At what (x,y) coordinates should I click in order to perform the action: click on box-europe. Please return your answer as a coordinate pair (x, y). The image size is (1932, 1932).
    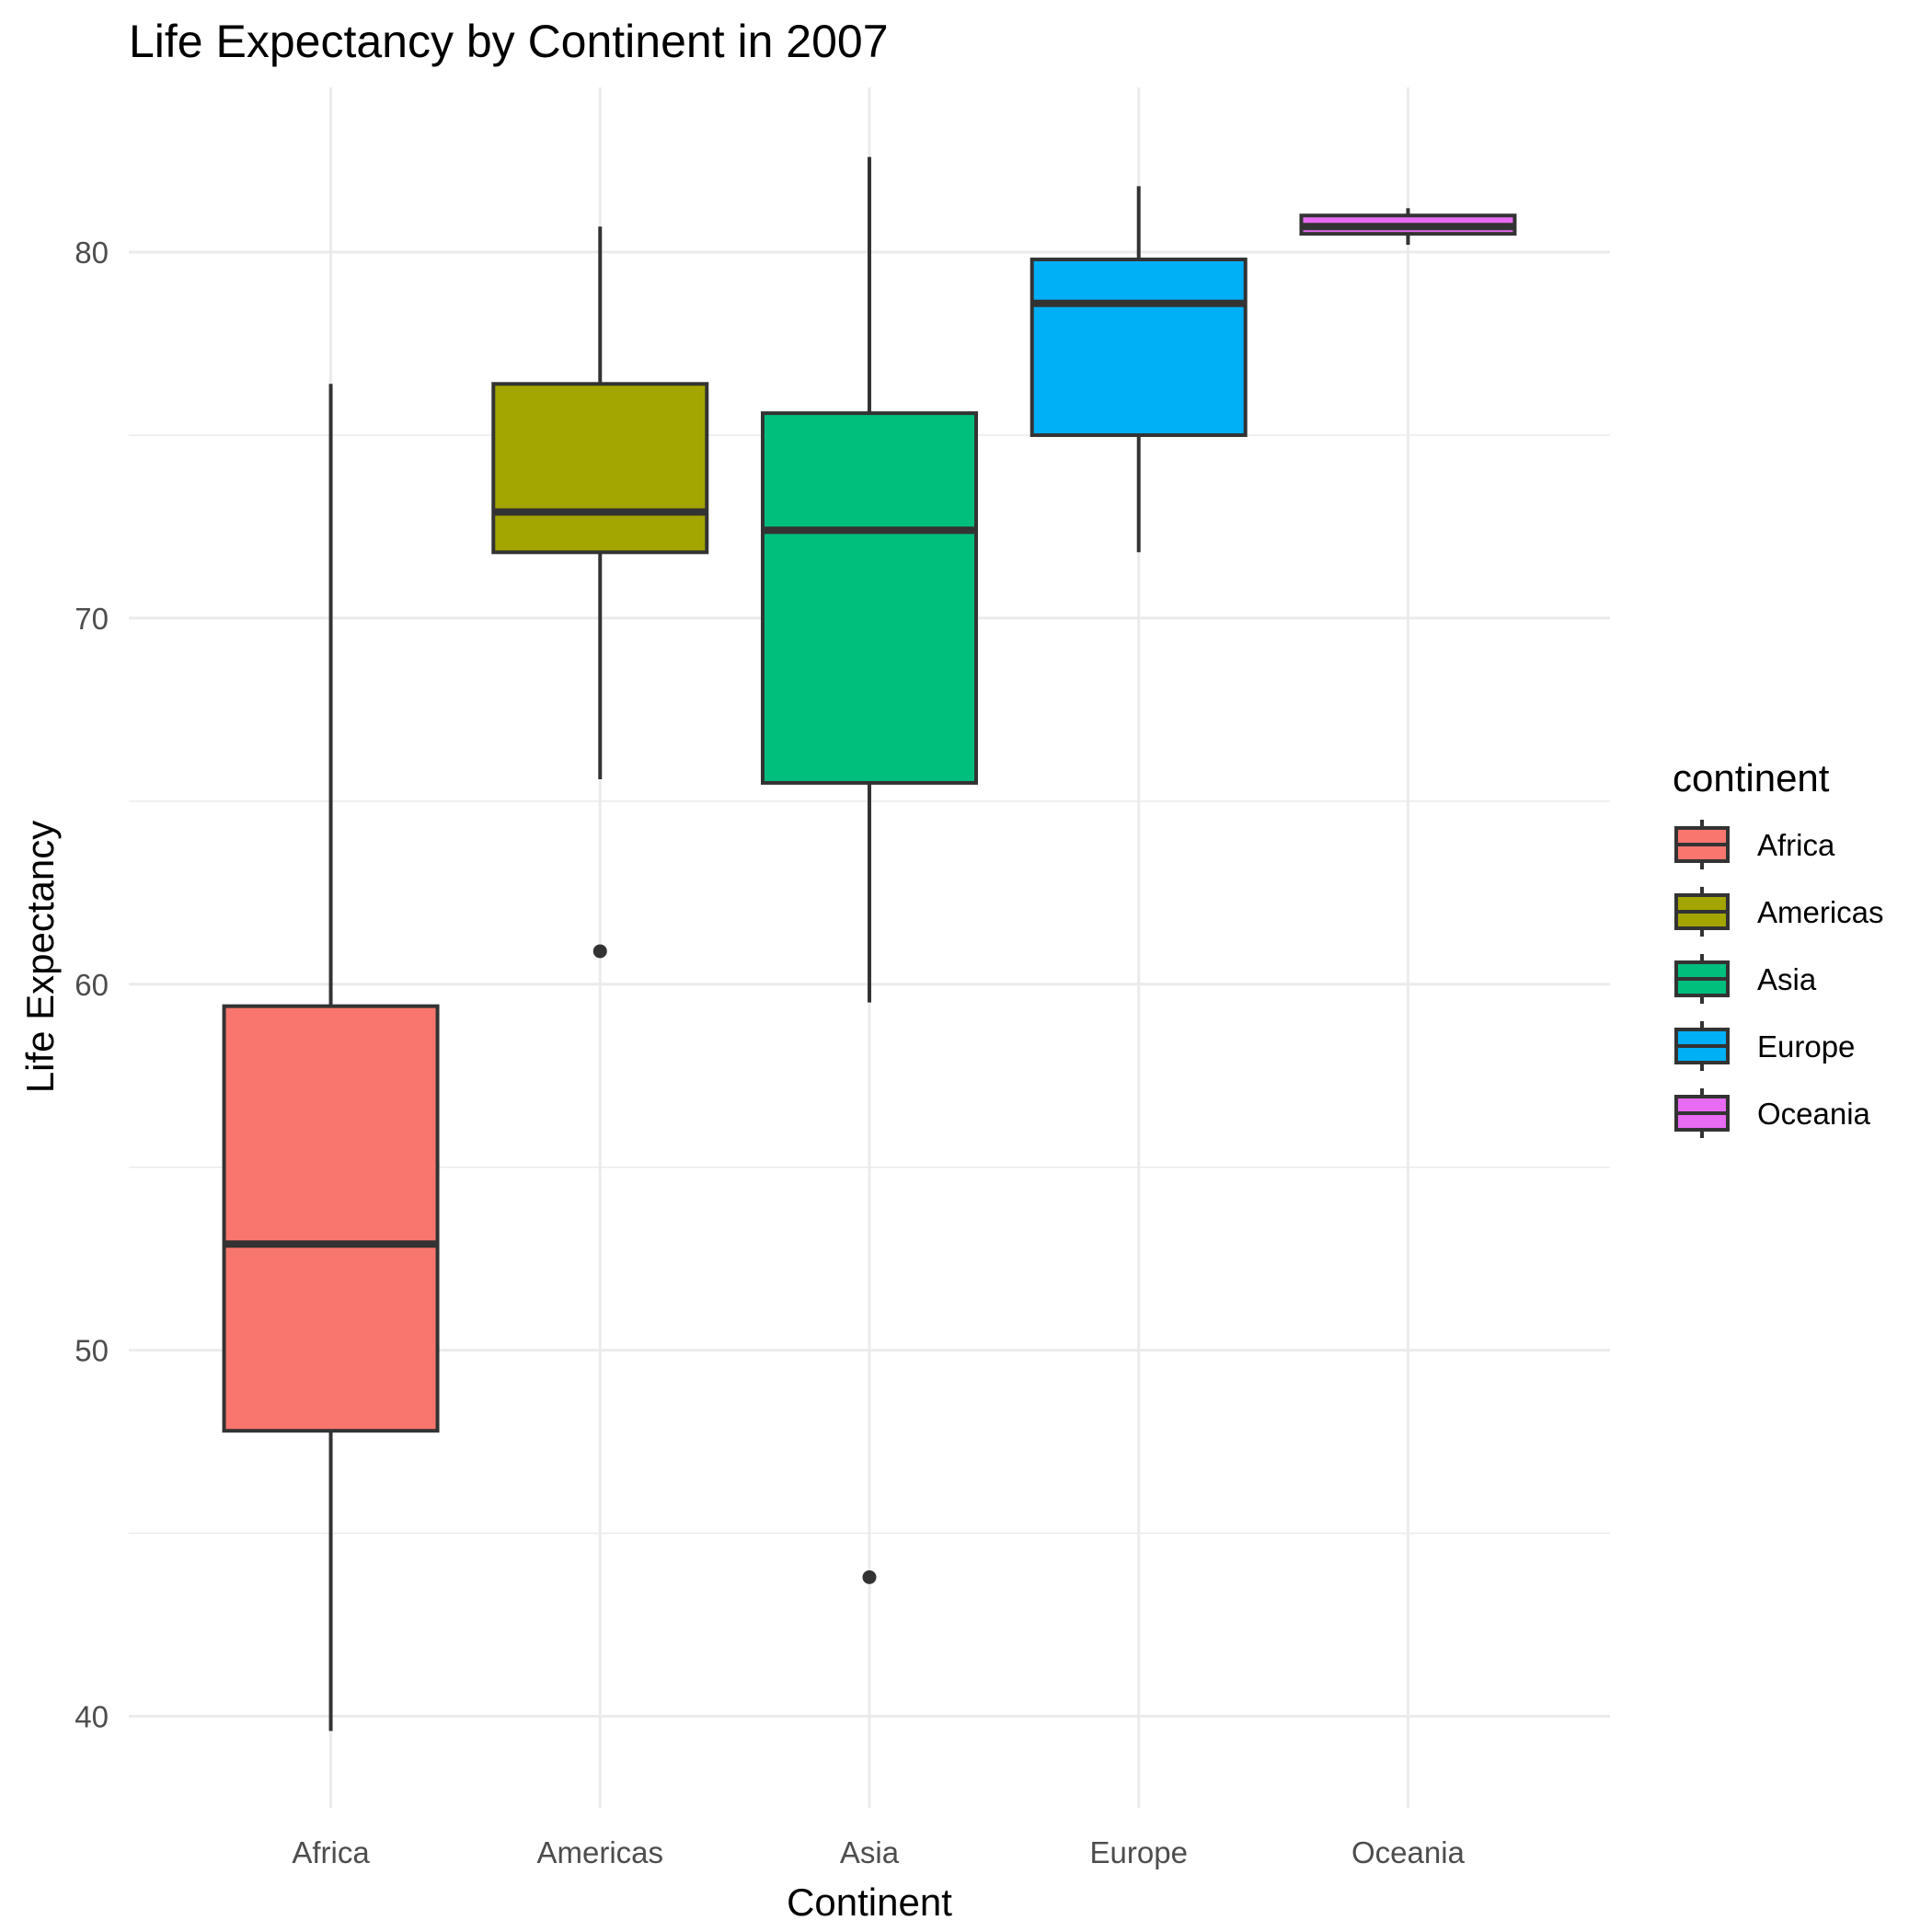
    Looking at the image, I should click on (1138, 369).